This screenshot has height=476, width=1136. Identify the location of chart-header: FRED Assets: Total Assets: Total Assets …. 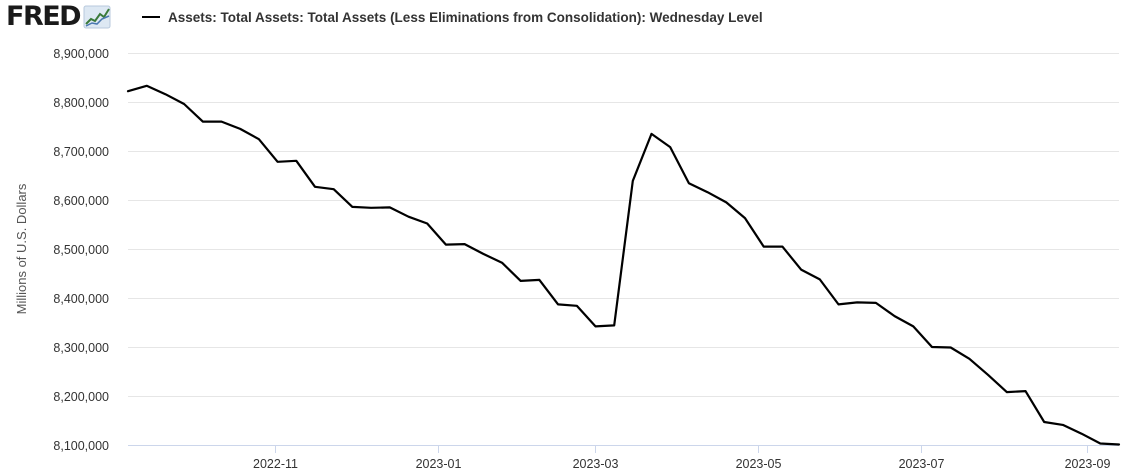
(568, 17).